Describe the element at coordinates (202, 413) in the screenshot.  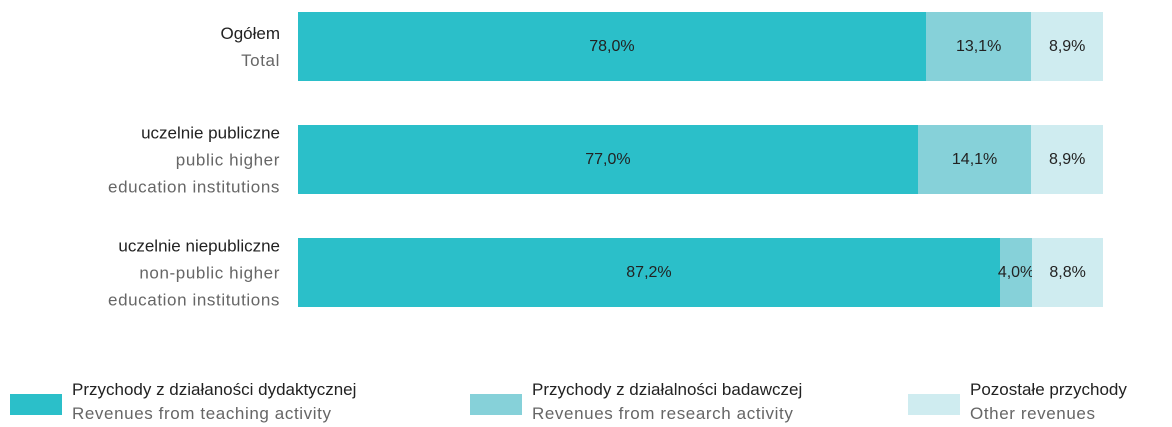
I see `legend-label-en: Revenues from teaching activity` at that location.